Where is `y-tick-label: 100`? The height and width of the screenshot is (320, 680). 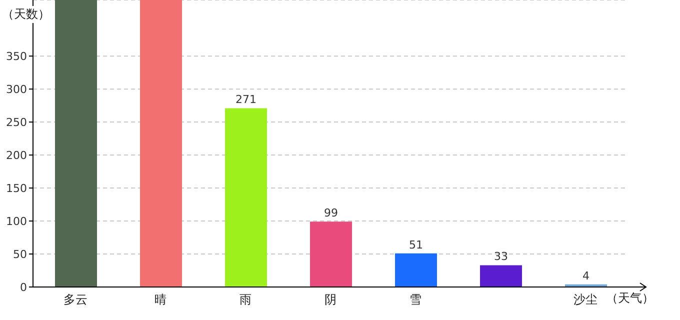 y-tick-label: 100 is located at coordinates (16, 221).